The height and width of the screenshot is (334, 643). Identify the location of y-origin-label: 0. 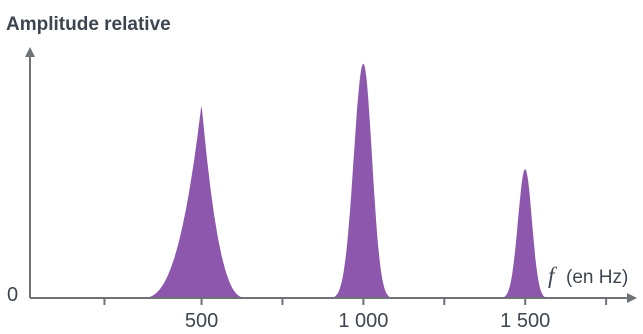
(12, 295).